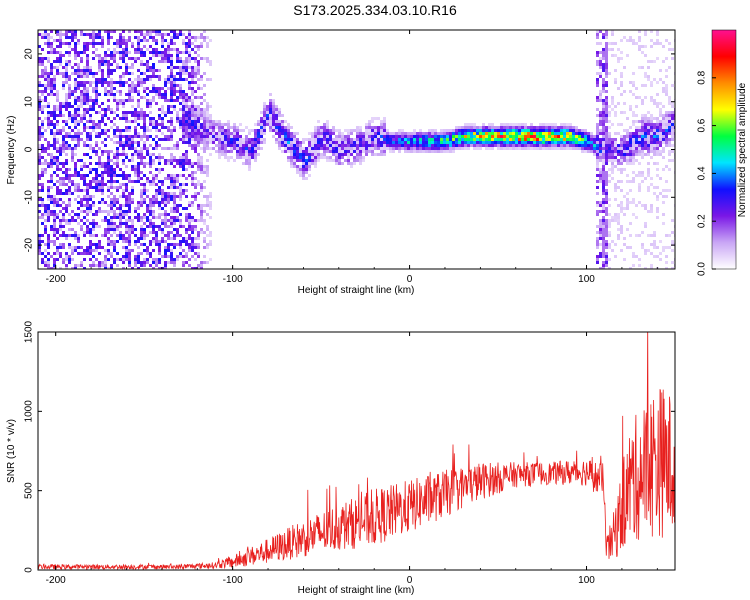  Describe the element at coordinates (29, 149) in the screenshot. I see `y-tick-label: 0` at that location.